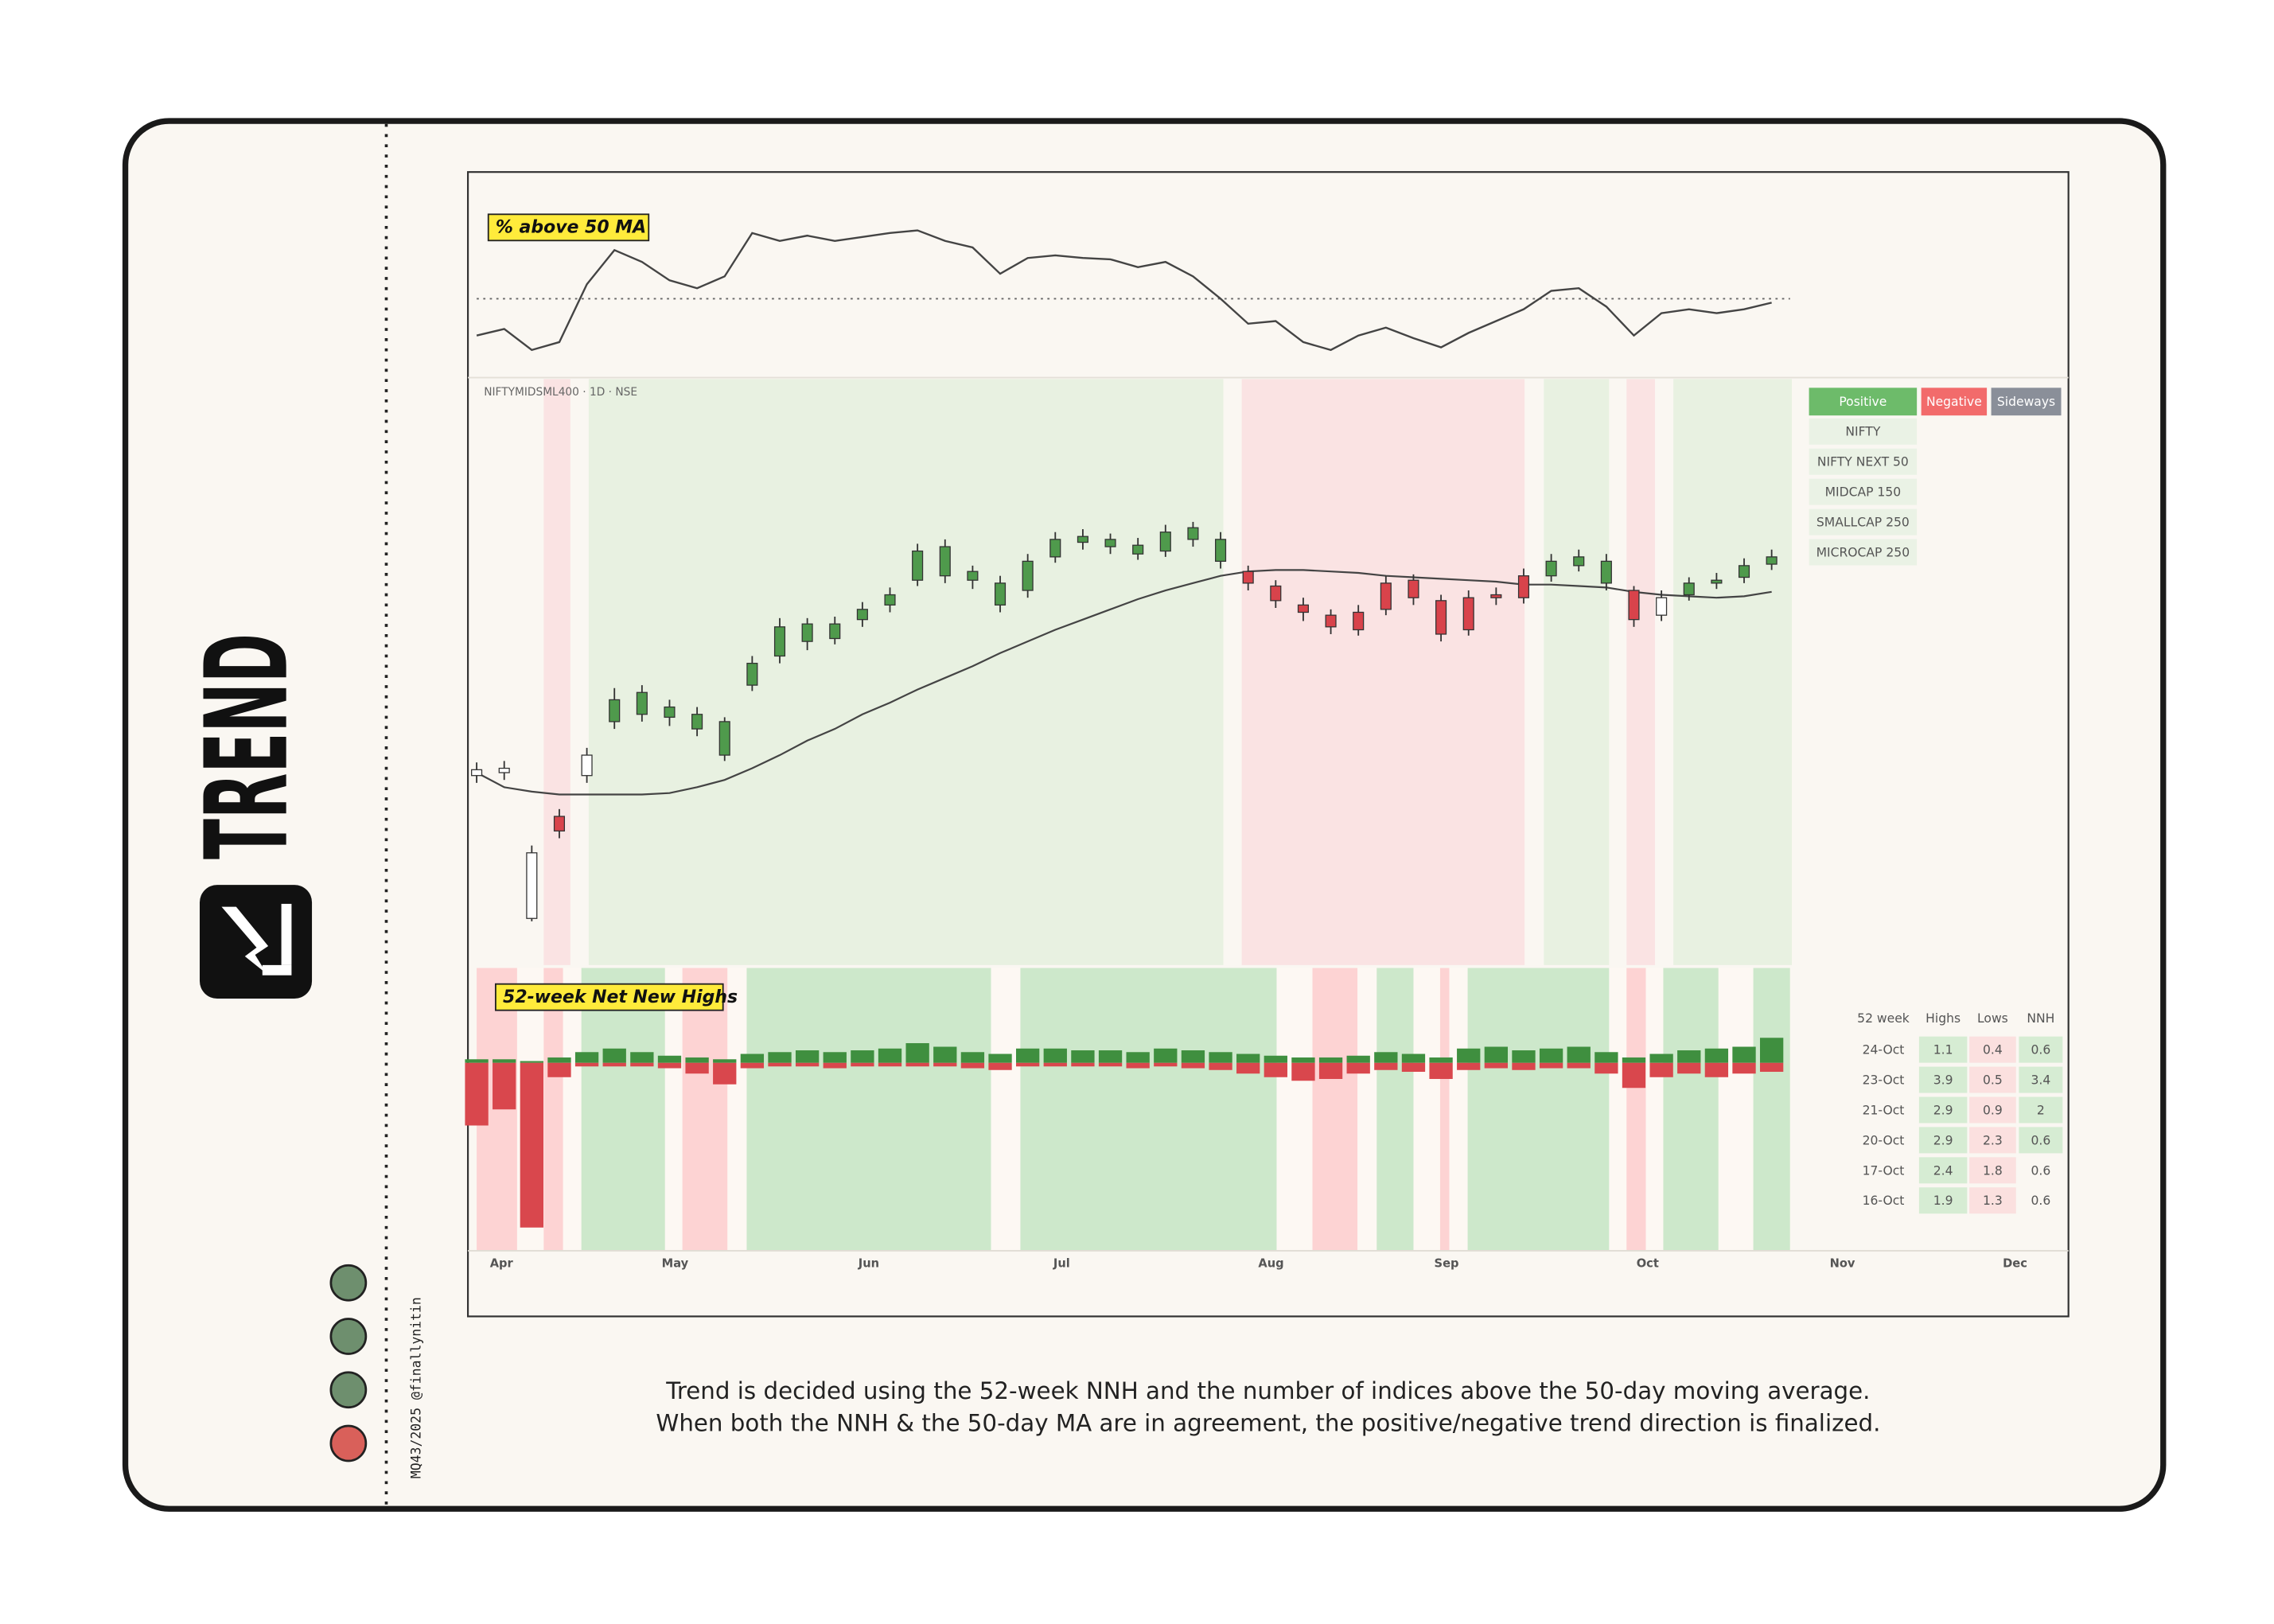  What do you see at coordinates (1863, 462) in the screenshot?
I see `index-name: NIFTY NEXT 50` at bounding box center [1863, 462].